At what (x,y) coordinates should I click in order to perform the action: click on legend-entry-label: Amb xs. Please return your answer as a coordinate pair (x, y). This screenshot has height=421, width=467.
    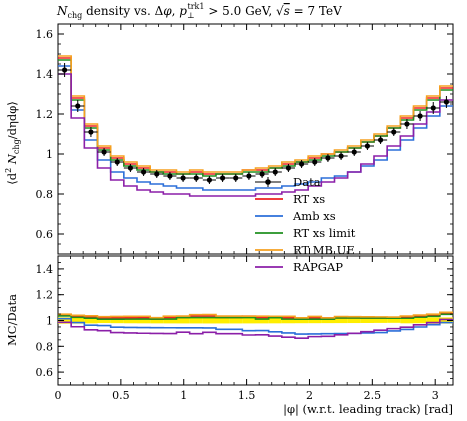
    Looking at the image, I should click on (314, 216).